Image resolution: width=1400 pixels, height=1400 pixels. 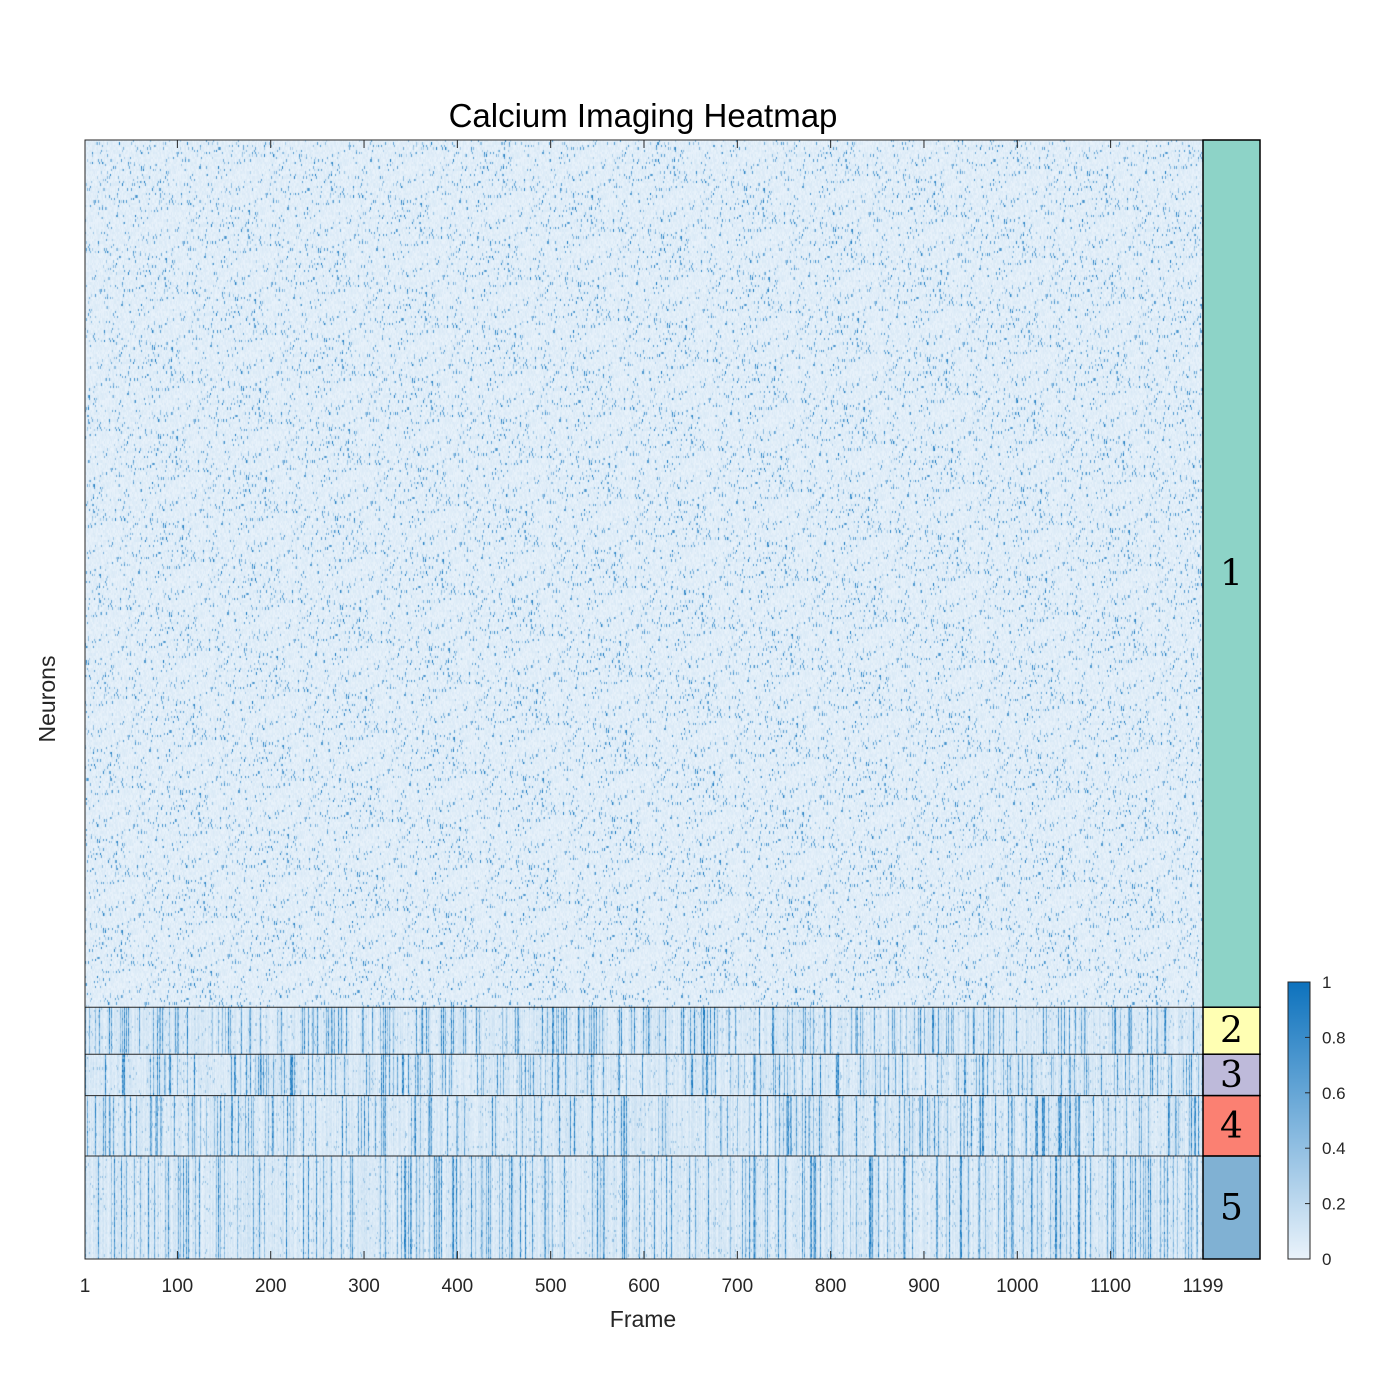 What do you see at coordinates (1017, 1286) in the screenshot?
I see `x-tick-label-1000: 1000` at bounding box center [1017, 1286].